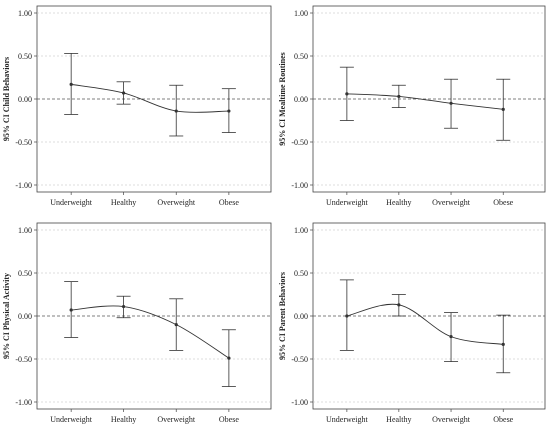 The height and width of the screenshot is (427, 550). Describe the element at coordinates (6, 99) in the screenshot. I see `y-axis-title: 95% CI Child Behaviors` at that location.